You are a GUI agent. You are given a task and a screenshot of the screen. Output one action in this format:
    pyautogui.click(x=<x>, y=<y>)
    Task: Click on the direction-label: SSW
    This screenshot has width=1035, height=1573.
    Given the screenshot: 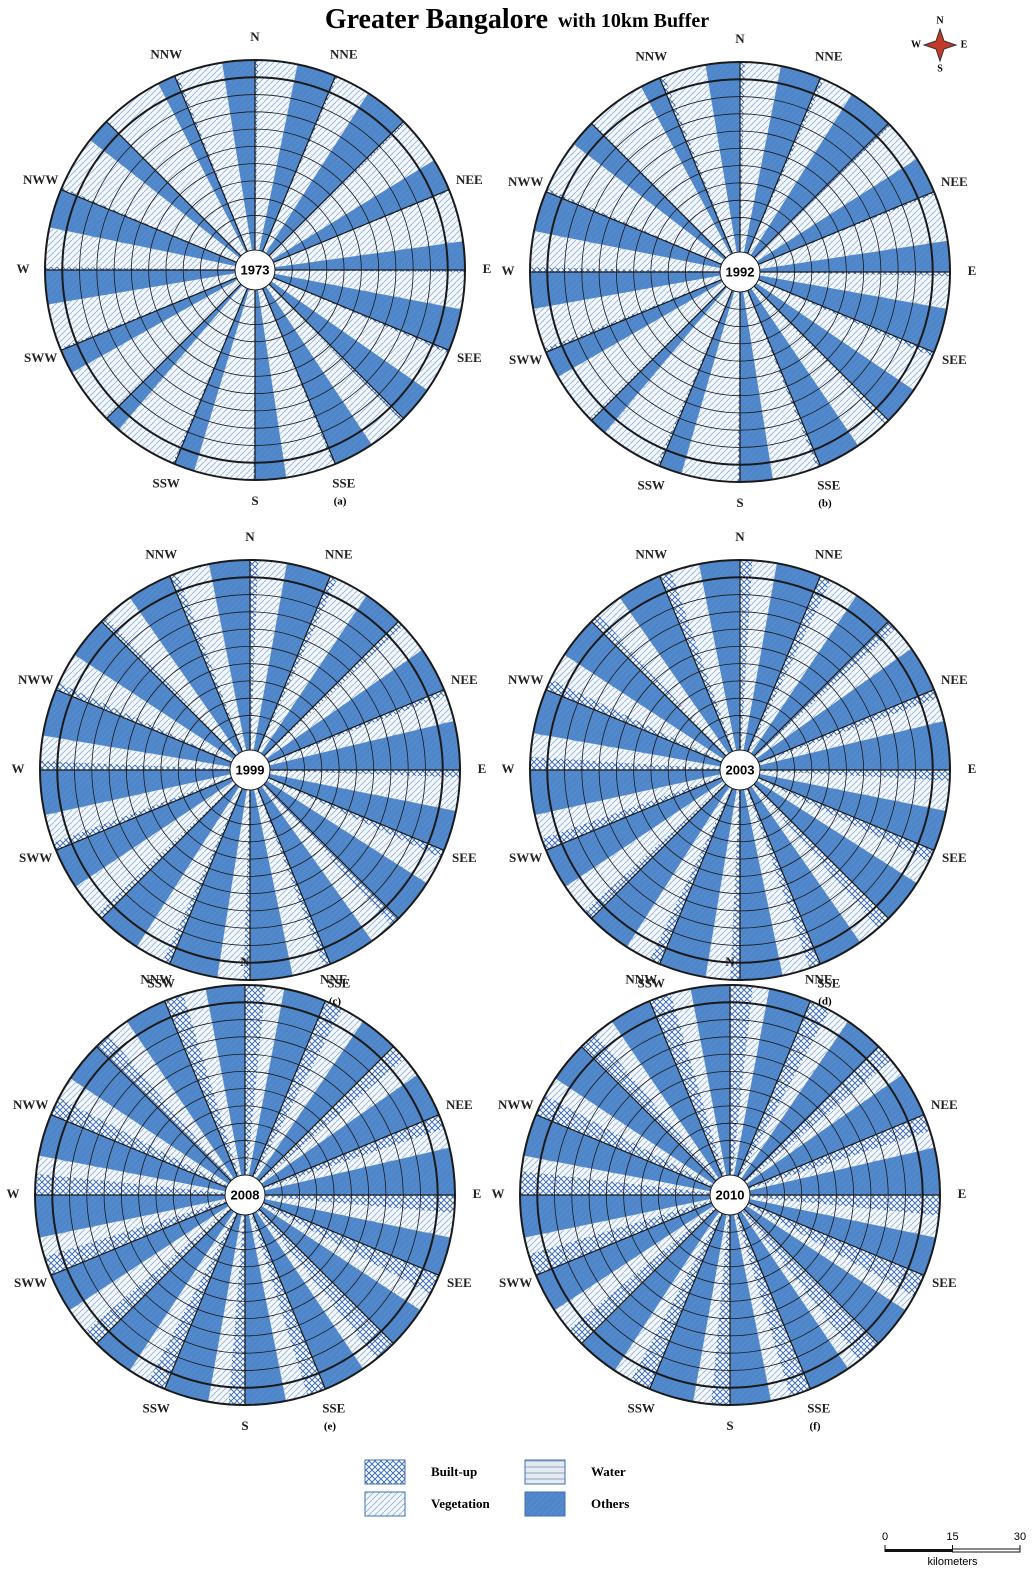 What is the action you would take?
    pyautogui.click(x=640, y=1407)
    